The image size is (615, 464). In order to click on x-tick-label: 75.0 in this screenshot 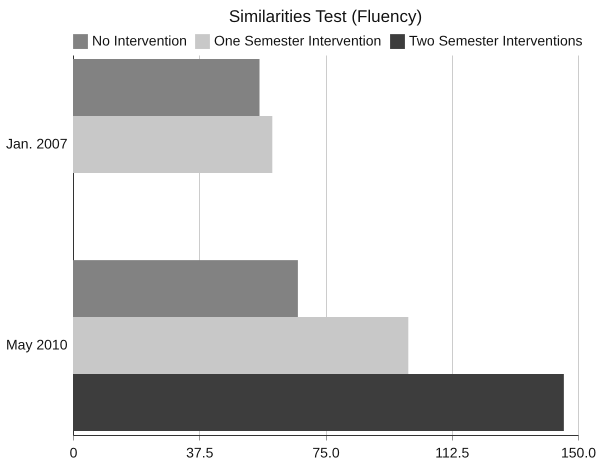, I will do `click(326, 452)`.